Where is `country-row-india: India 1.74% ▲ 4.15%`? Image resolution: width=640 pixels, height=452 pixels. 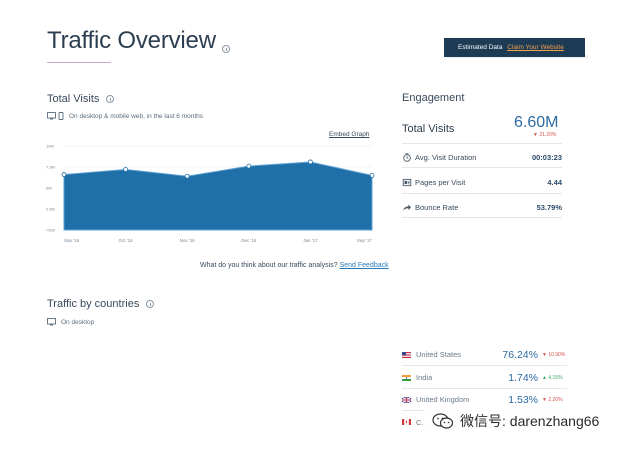
country-row-india: India 1.74% ▲ 4.15% is located at coordinates (484, 378).